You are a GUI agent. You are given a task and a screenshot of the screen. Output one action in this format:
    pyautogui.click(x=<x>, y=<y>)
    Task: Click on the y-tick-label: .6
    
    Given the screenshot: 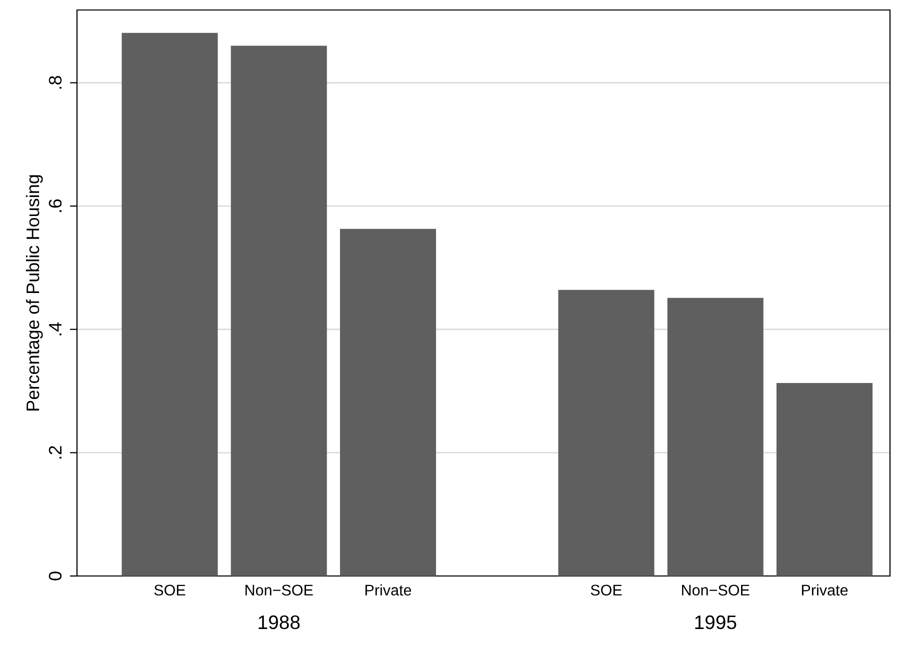 What is the action you would take?
    pyautogui.click(x=55, y=205)
    